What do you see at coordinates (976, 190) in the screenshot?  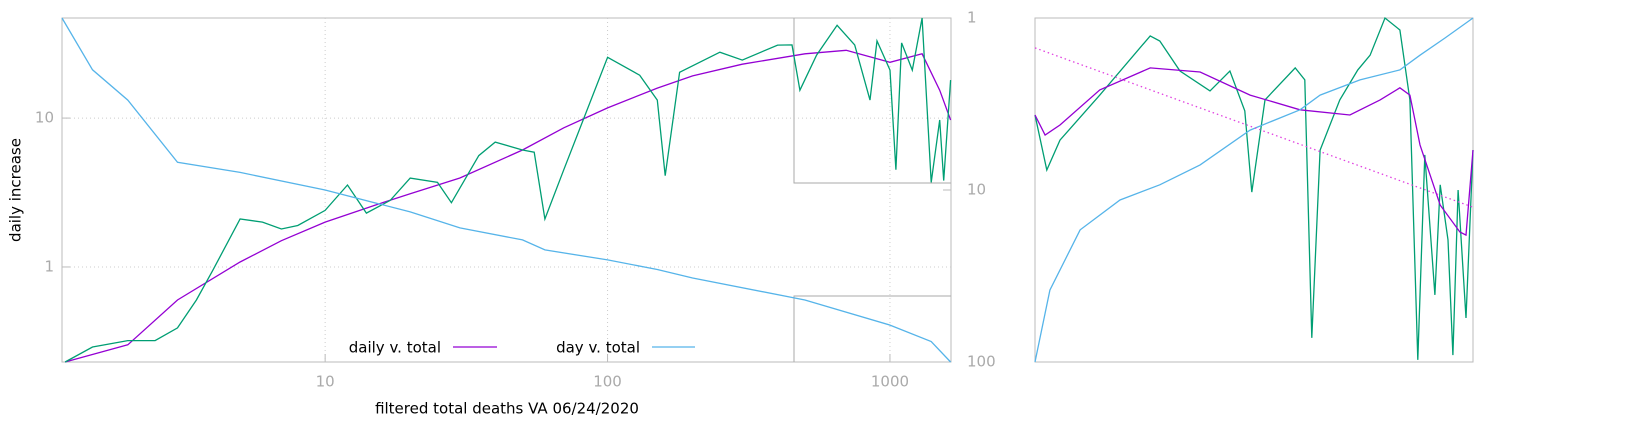 I see `y2-tick-label: 10` at bounding box center [976, 190].